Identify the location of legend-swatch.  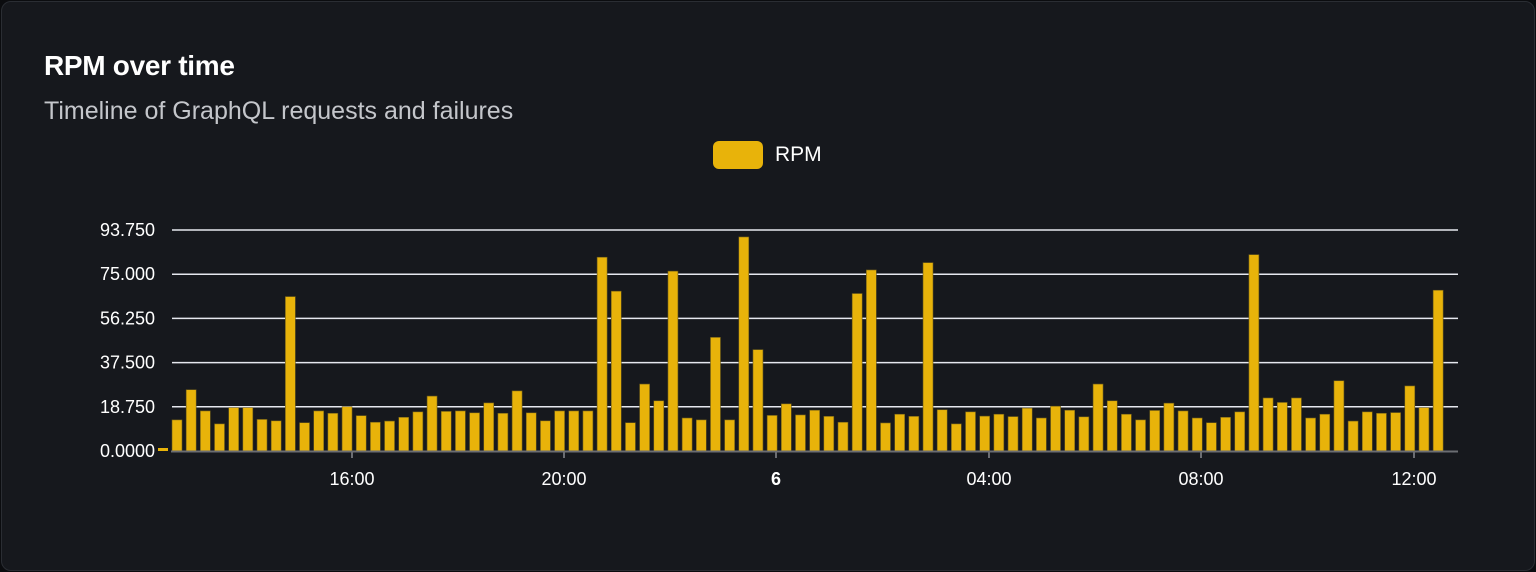
(738, 155).